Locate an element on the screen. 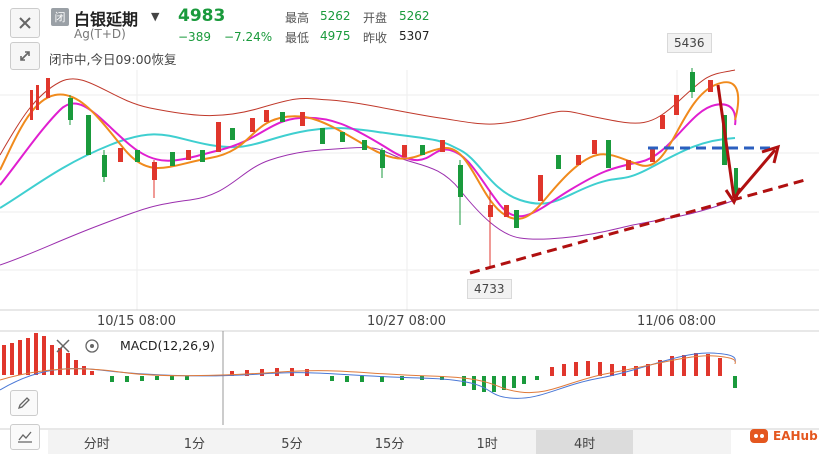  period-tabs: 分时 1分 5分 15分 1时 4时 is located at coordinates (389, 442).